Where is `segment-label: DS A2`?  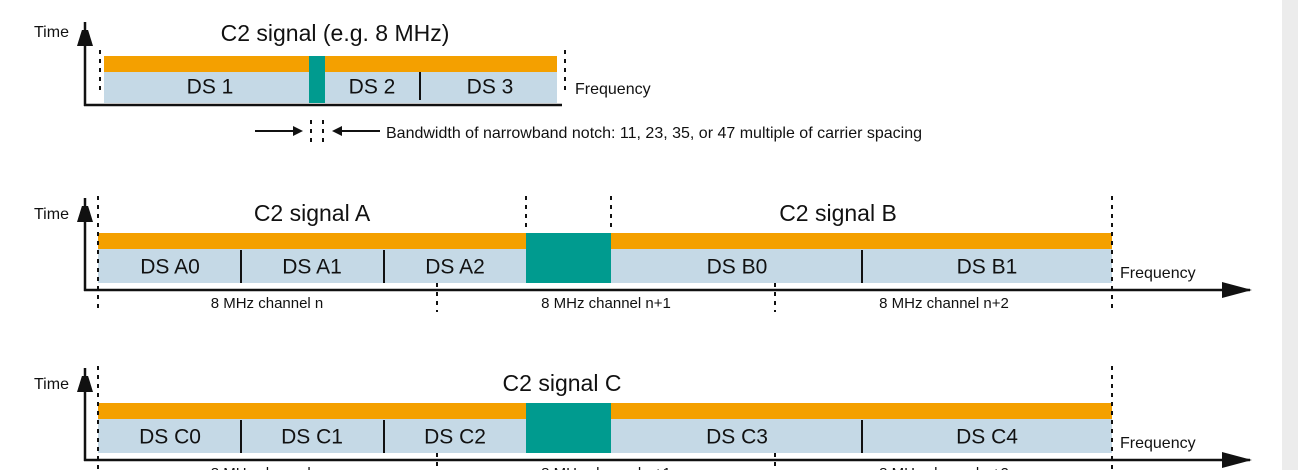 segment-label: DS A2 is located at coordinates (455, 267).